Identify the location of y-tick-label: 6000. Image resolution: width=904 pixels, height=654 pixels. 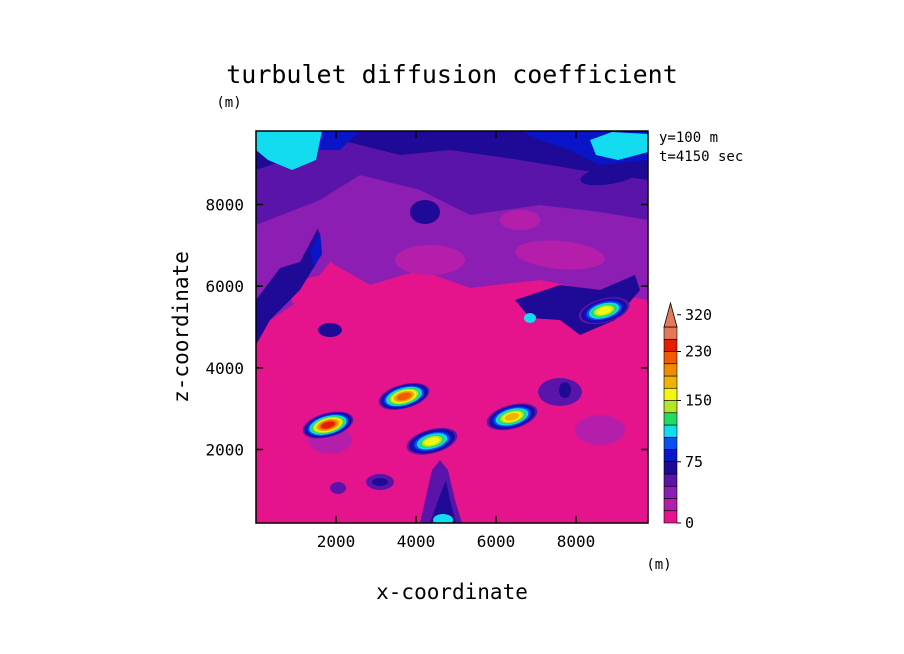
(224, 286).